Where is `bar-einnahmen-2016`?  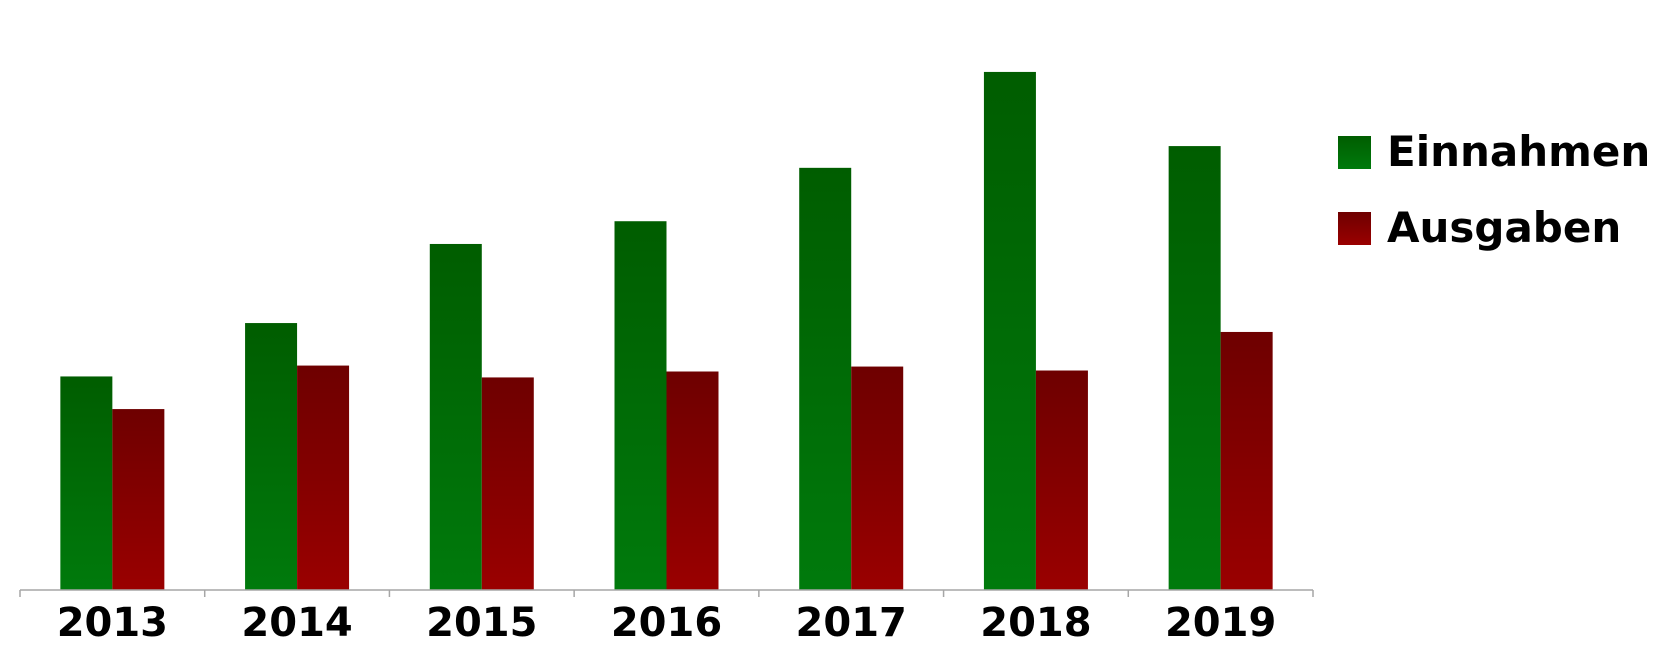
bar-einnahmen-2016 is located at coordinates (640, 405).